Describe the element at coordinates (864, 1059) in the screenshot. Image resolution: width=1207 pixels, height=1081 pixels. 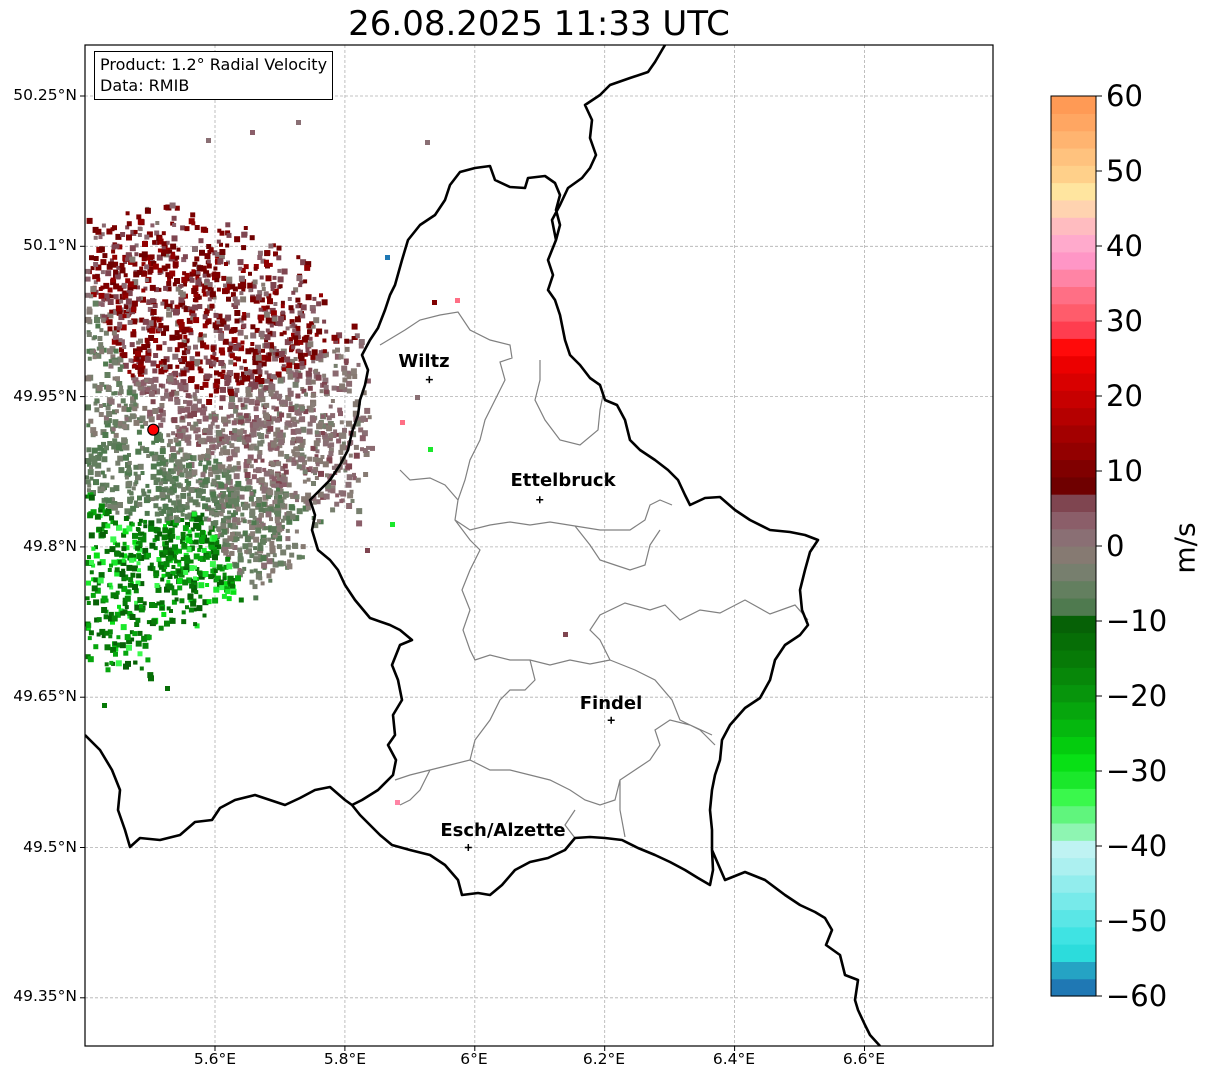
I see `lon-label-6-6: 6.6°E` at that location.